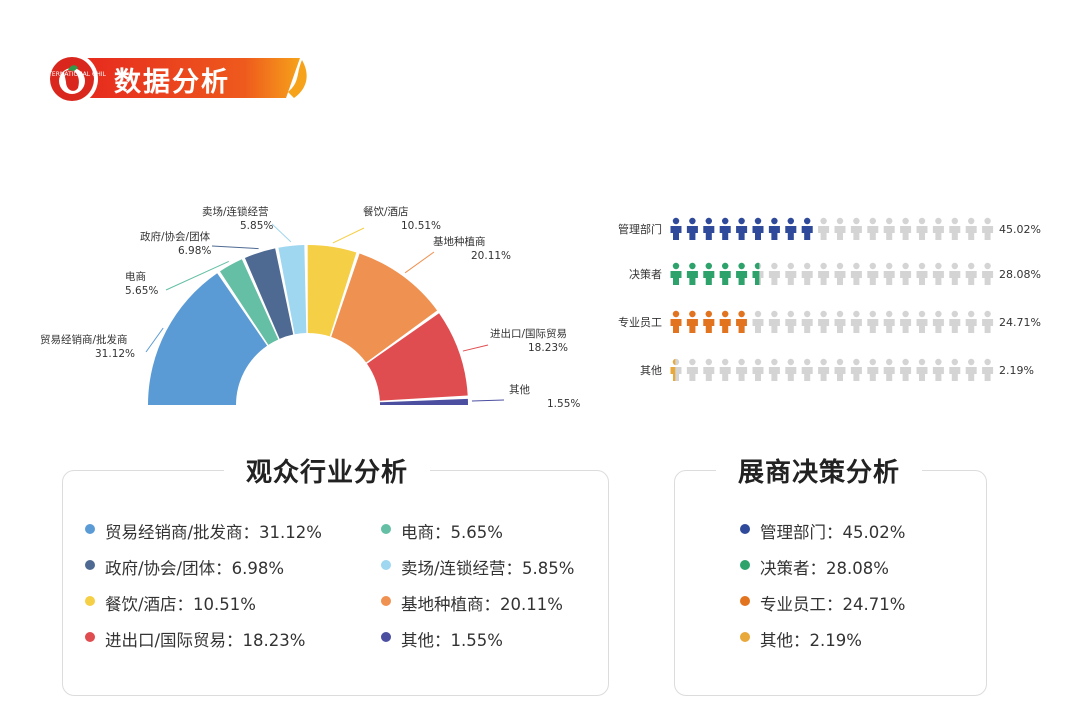 The width and height of the screenshot is (1080, 714). What do you see at coordinates (640, 229) in the screenshot?
I see `row-label: 管理部门` at bounding box center [640, 229].